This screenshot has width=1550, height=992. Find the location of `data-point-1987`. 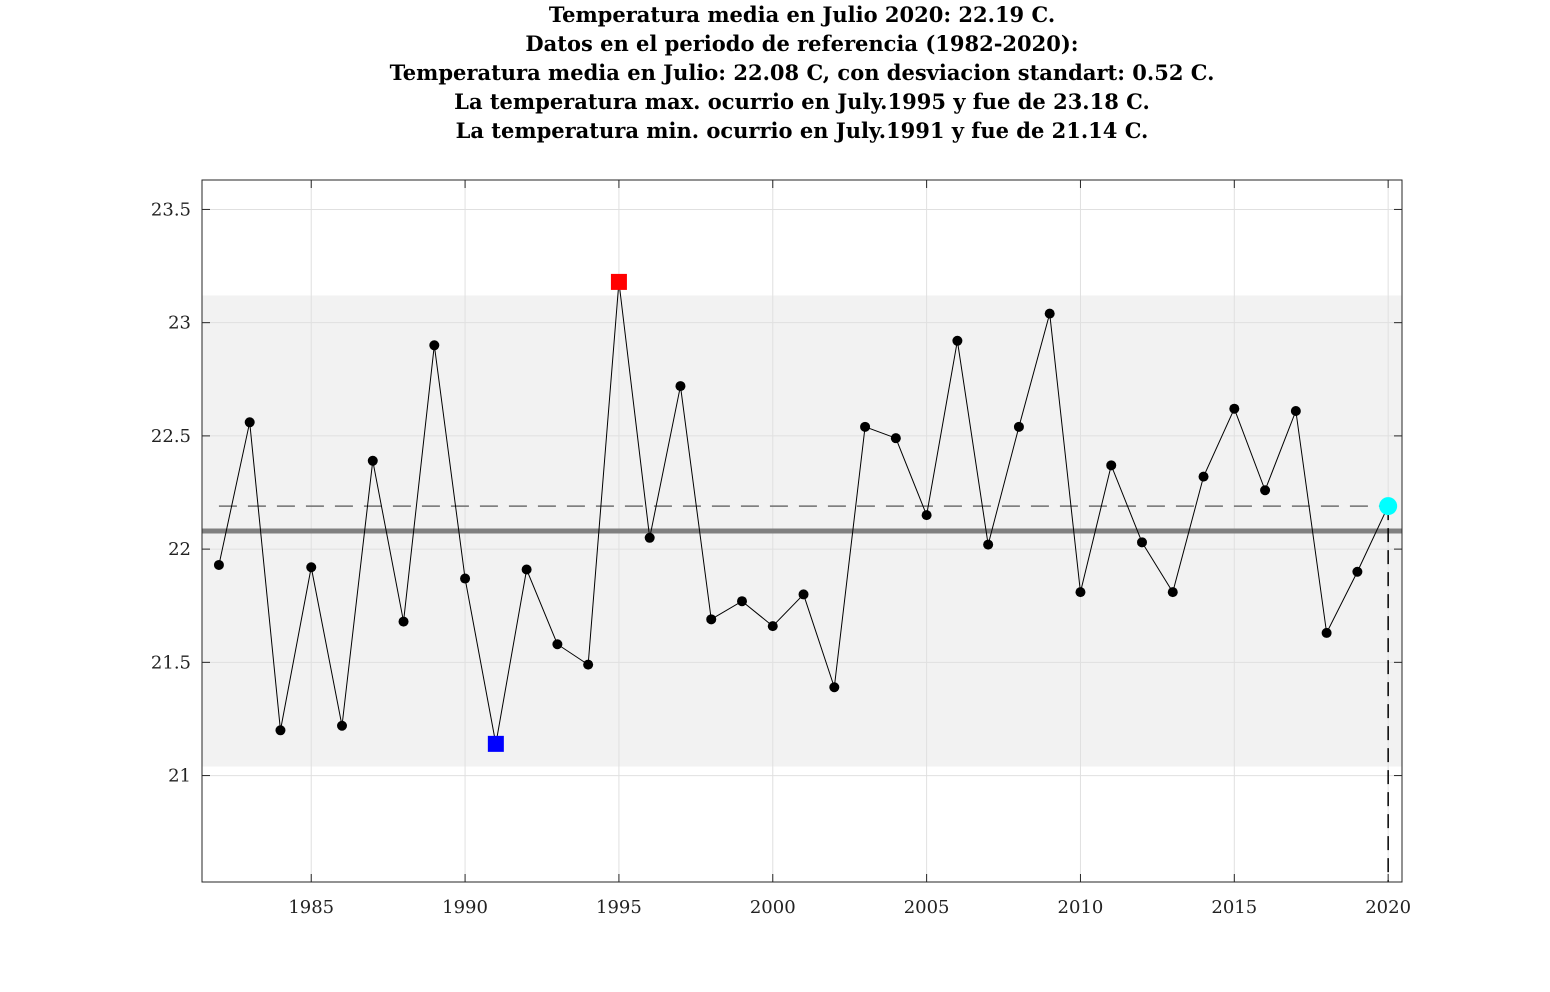

data-point-1987 is located at coordinates (372, 460).